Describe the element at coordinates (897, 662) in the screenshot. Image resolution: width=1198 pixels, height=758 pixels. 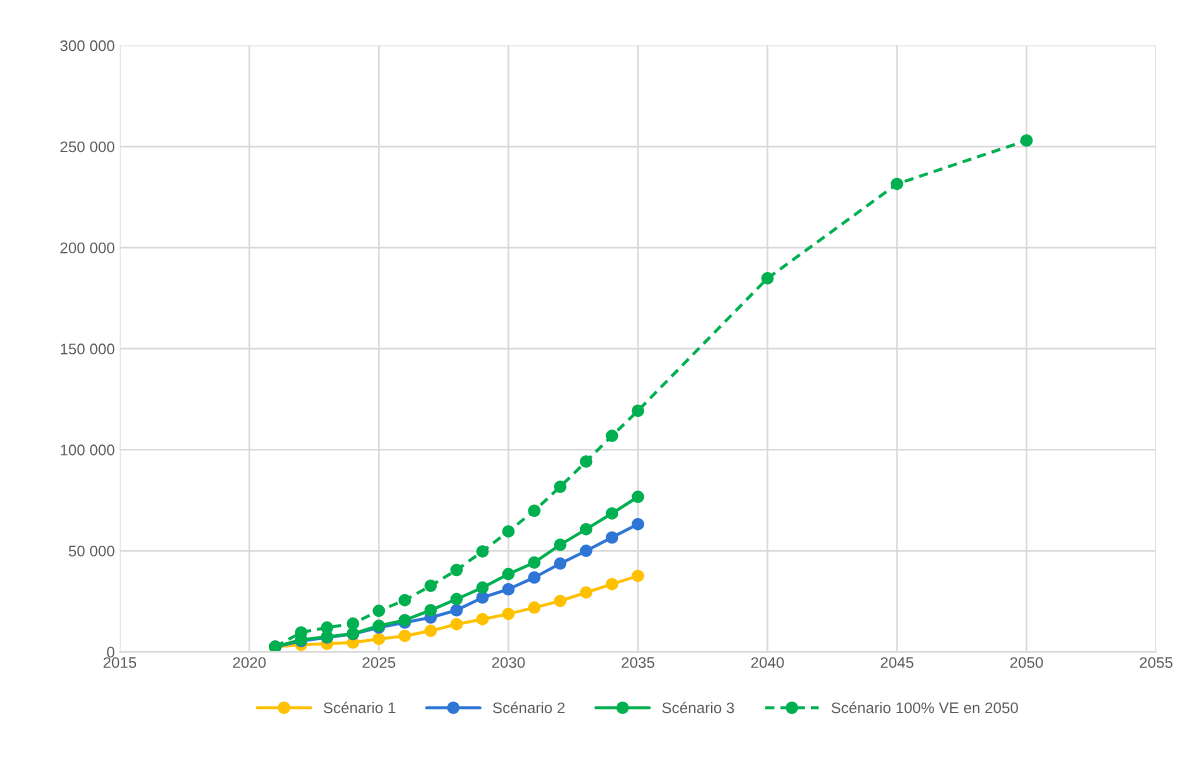
I see `x-tick-label: 2045` at that location.